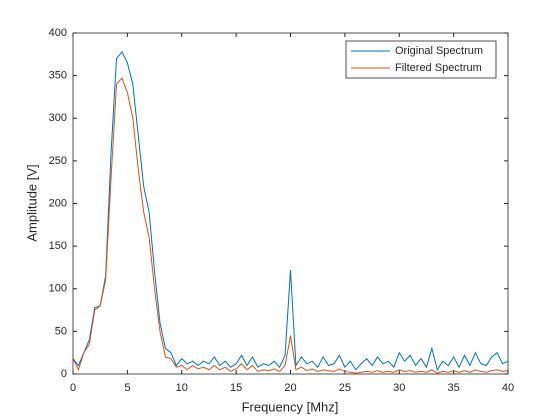 The width and height of the screenshot is (560, 420). What do you see at coordinates (31, 202) in the screenshot?
I see `y-axis-label: Amplitude [V]` at bounding box center [31, 202].